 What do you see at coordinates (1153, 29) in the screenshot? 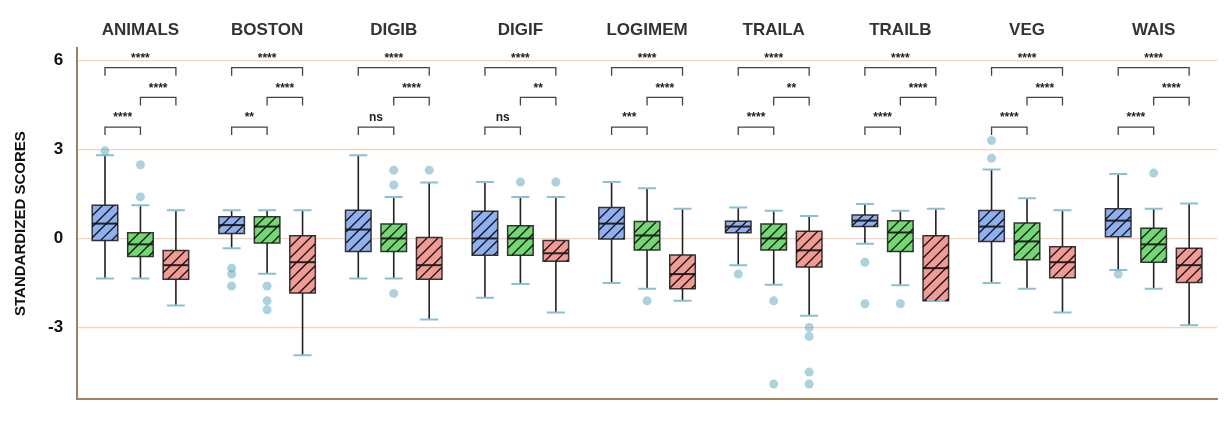
I see `x-tick-label: WAIS` at bounding box center [1153, 29].